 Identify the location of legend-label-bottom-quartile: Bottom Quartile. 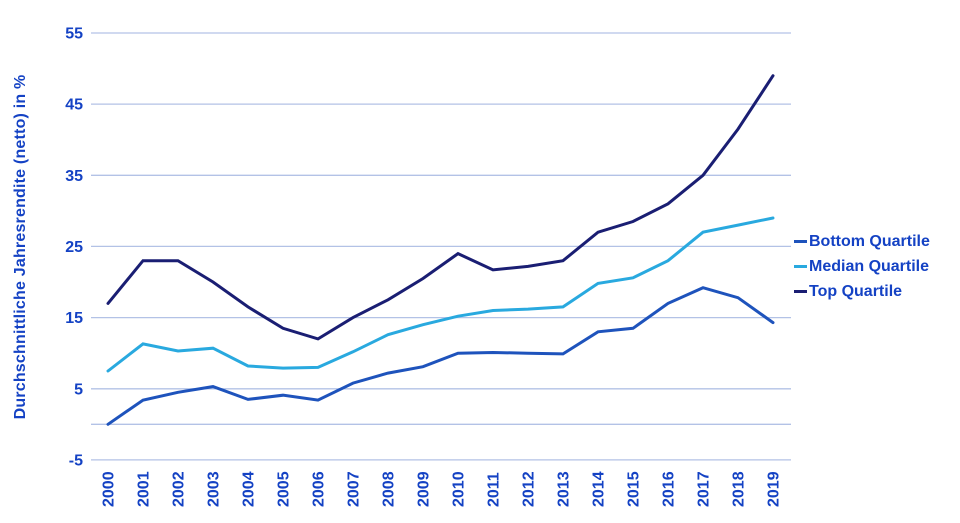
(869, 241).